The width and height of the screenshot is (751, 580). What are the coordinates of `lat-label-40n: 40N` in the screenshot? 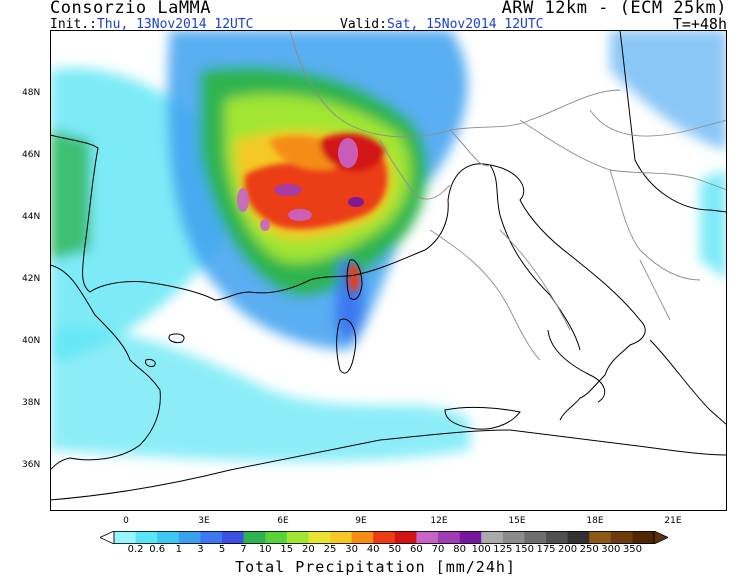 It's located at (31, 341).